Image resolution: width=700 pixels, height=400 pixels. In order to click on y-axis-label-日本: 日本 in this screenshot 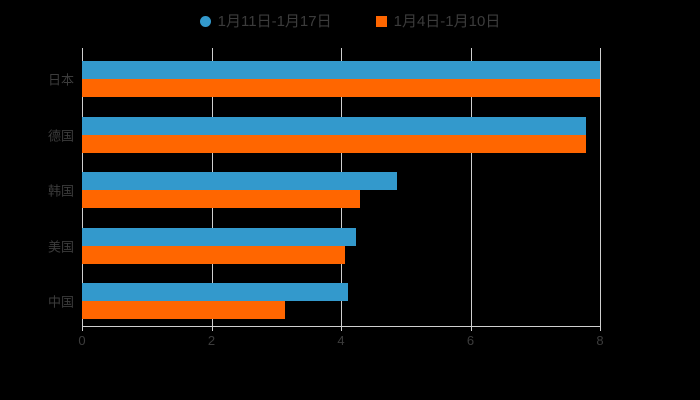, I will do `click(60, 80)`.